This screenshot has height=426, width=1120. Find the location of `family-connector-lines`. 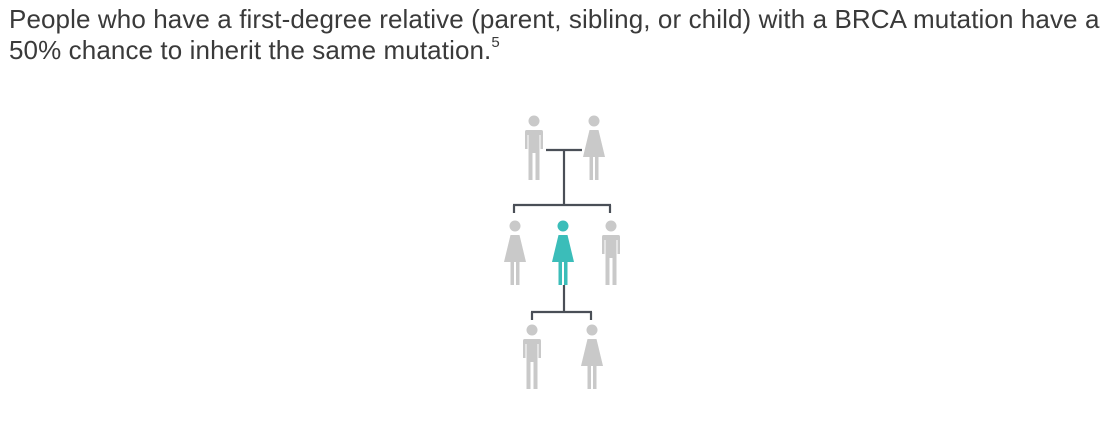

family-connector-lines is located at coordinates (562, 234).